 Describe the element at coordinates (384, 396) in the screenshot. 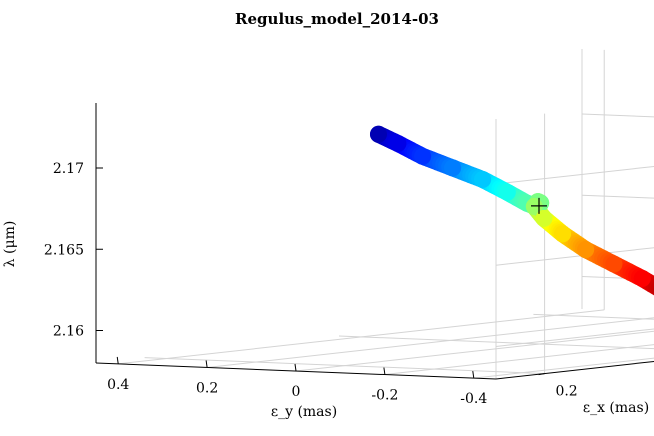

I see `y-tick-label: -0.2` at that location.